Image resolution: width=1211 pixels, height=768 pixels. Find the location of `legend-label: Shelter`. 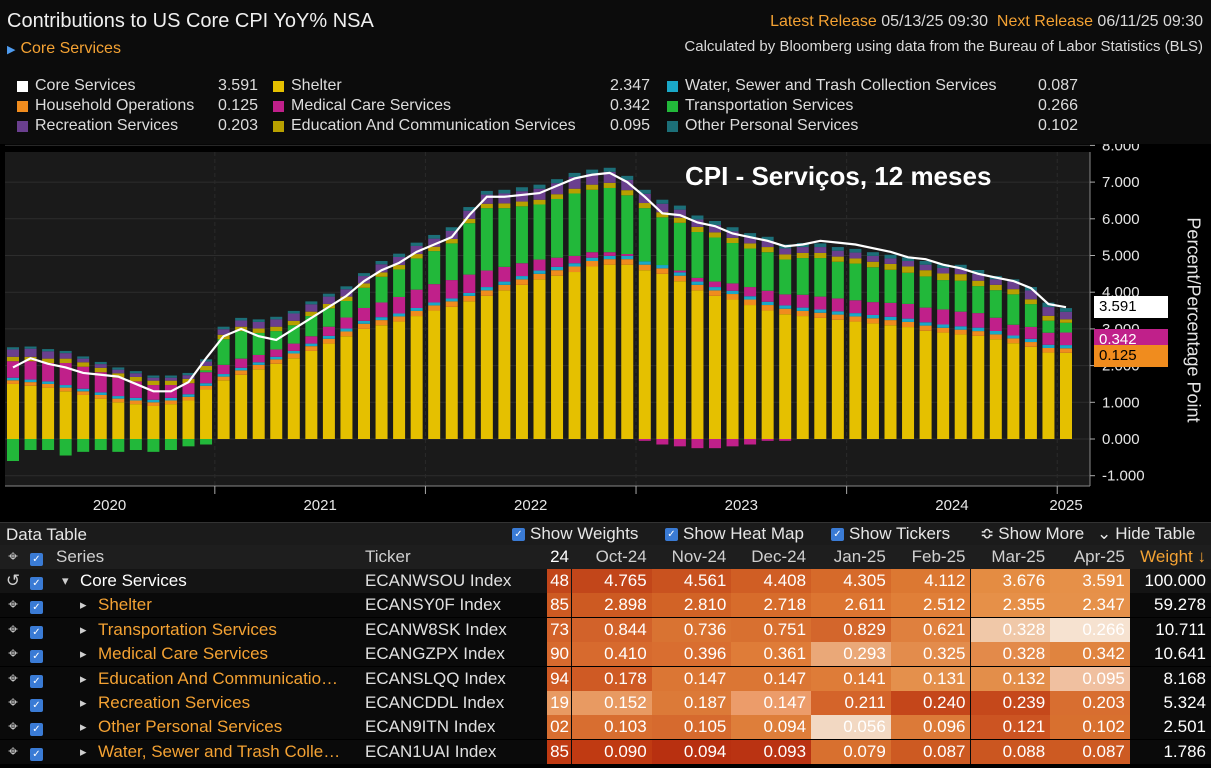

legend-label: Shelter is located at coordinates (316, 85).